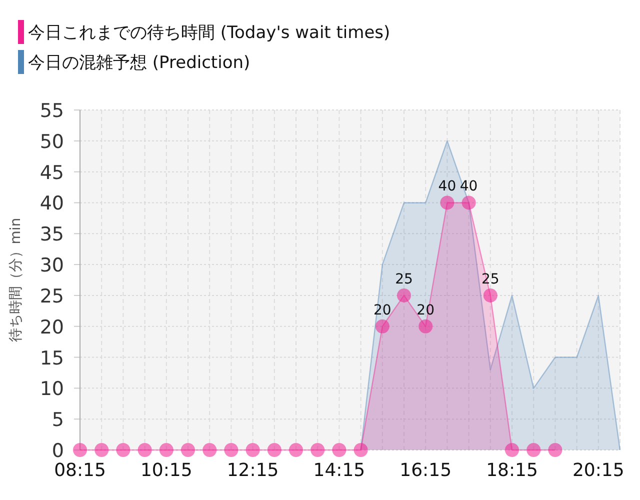  Describe the element at coordinates (139, 63) in the screenshot. I see `legend-label: 今日の混雑予想 (Prediction)` at that location.